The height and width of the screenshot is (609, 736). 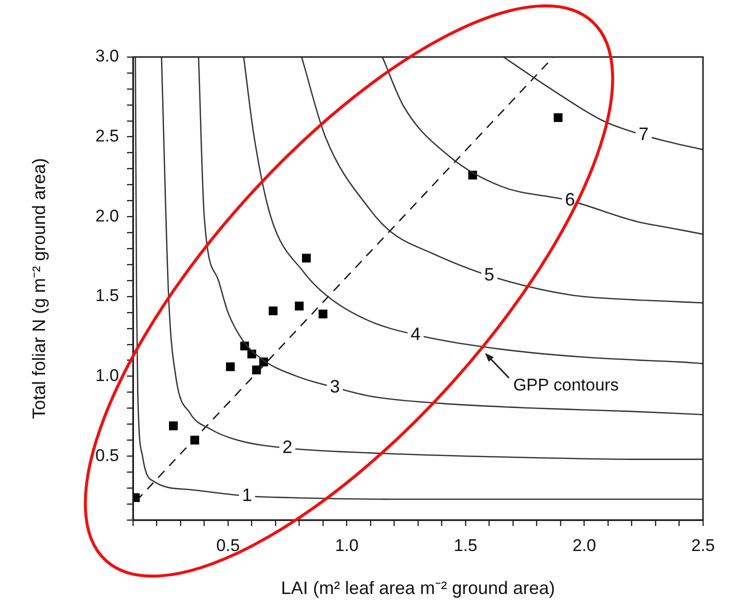 I want to click on series-label: 3, so click(x=335, y=386).